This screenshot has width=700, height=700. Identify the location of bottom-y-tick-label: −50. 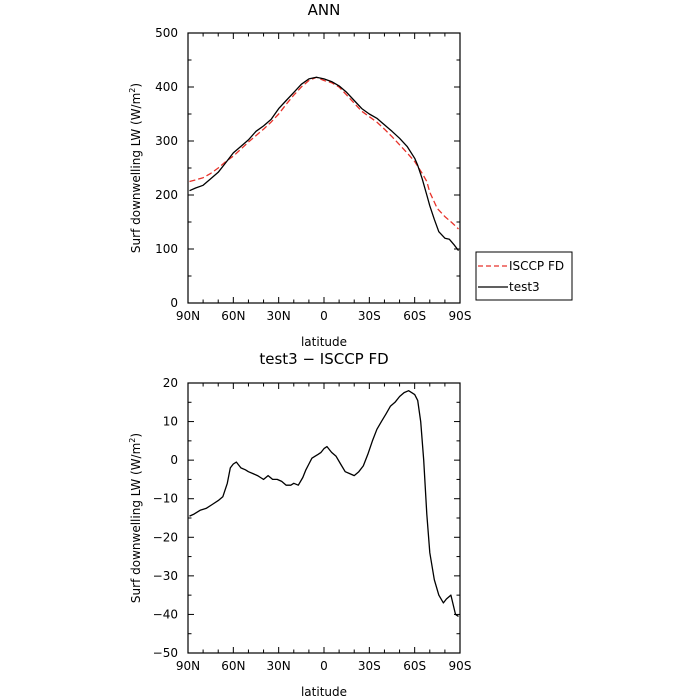
(165, 653).